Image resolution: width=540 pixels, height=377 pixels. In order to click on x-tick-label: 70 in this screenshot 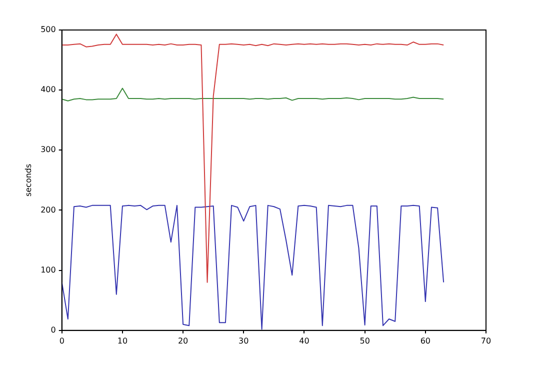, I will do `click(486, 341)`.